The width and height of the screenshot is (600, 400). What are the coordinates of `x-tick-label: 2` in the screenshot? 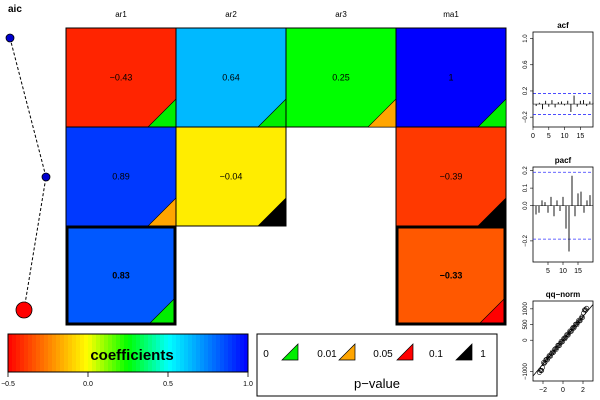 It's located at (583, 390).